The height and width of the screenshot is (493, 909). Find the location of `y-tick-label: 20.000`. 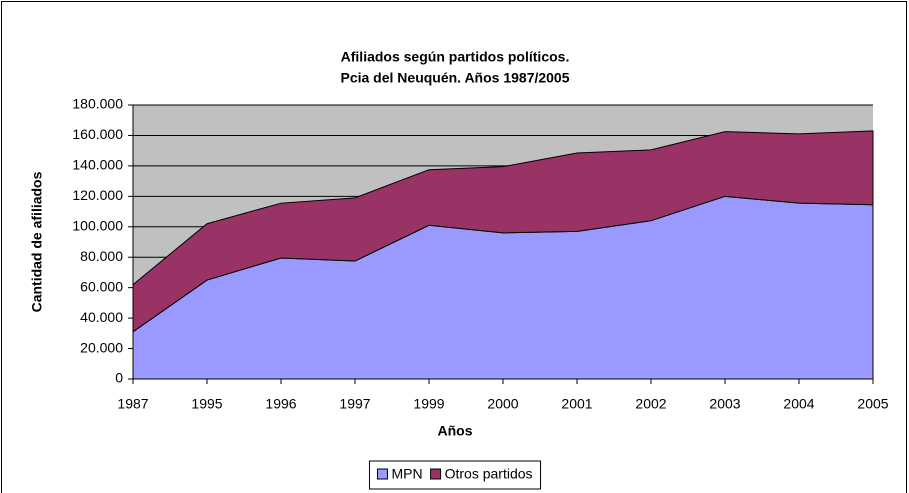

y-tick-label: 20.000 is located at coordinates (101, 347).